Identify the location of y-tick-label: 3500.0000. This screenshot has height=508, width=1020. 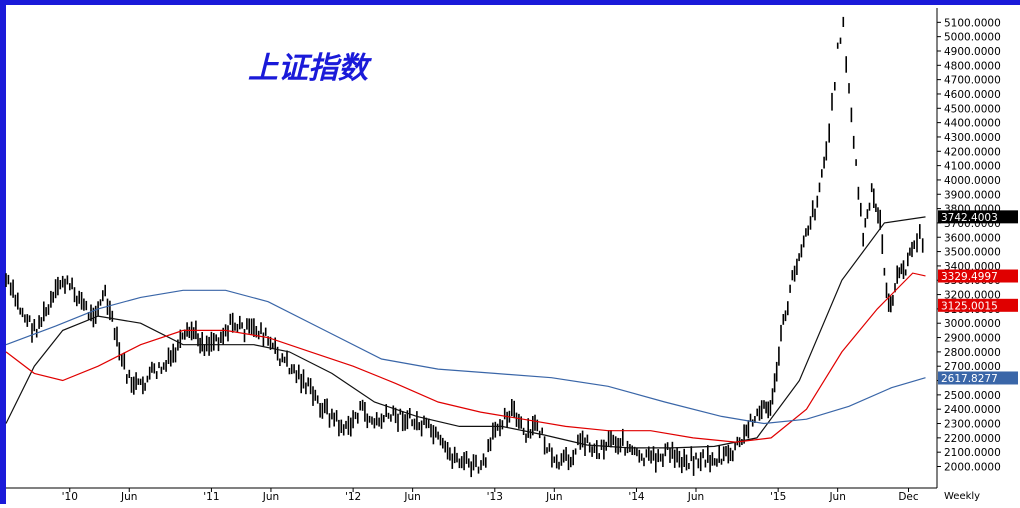
(972, 253).